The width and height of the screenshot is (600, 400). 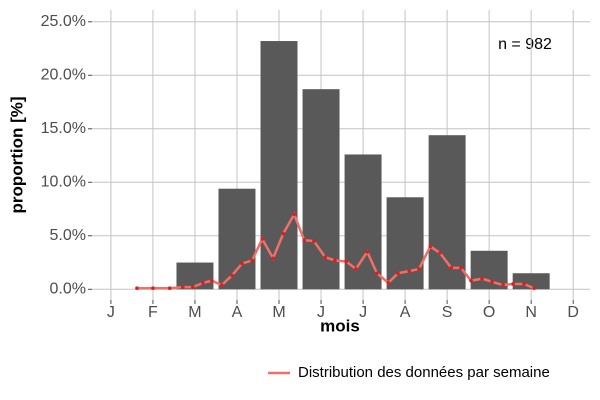 I want to click on x-tick-label: F, so click(x=153, y=312).